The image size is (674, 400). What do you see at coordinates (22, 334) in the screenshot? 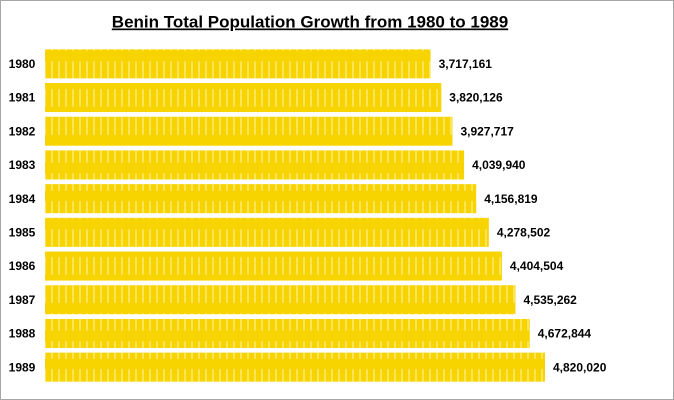
I see `y-tick-label: 1988` at bounding box center [22, 334].